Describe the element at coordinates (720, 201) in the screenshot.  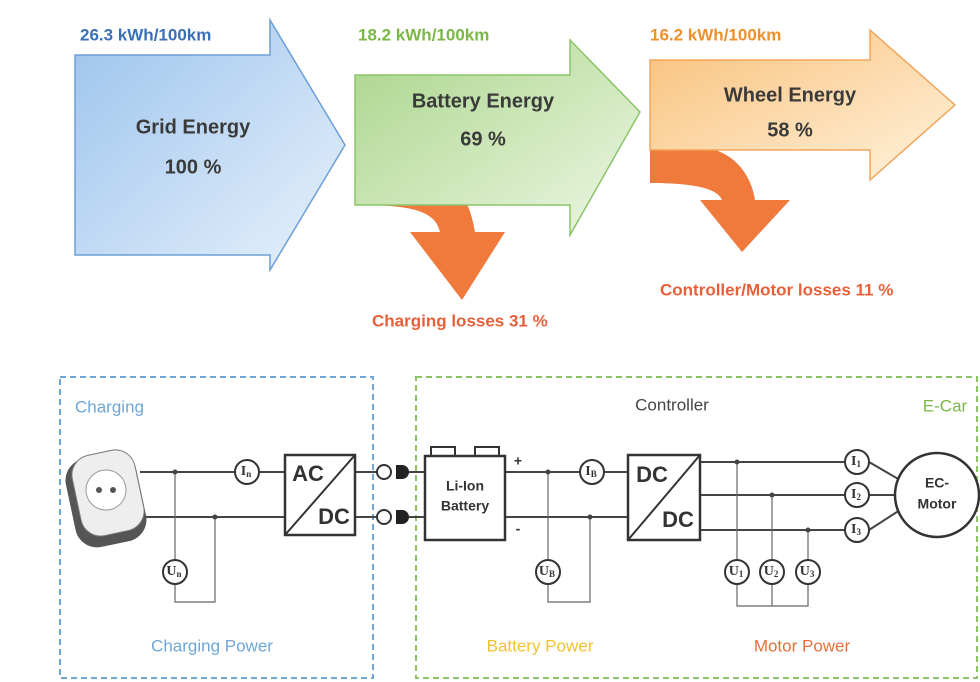
I see `motor-loss-arrow` at that location.